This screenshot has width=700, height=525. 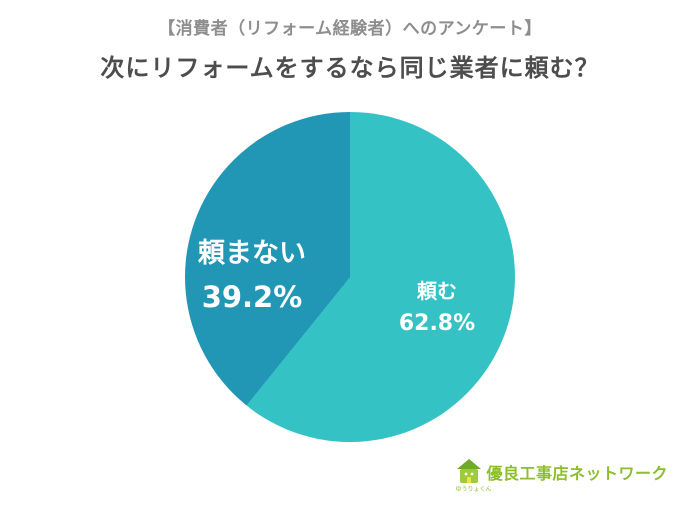 I want to click on logo-mascot-text: ゆうりょくん, so click(x=473, y=489).